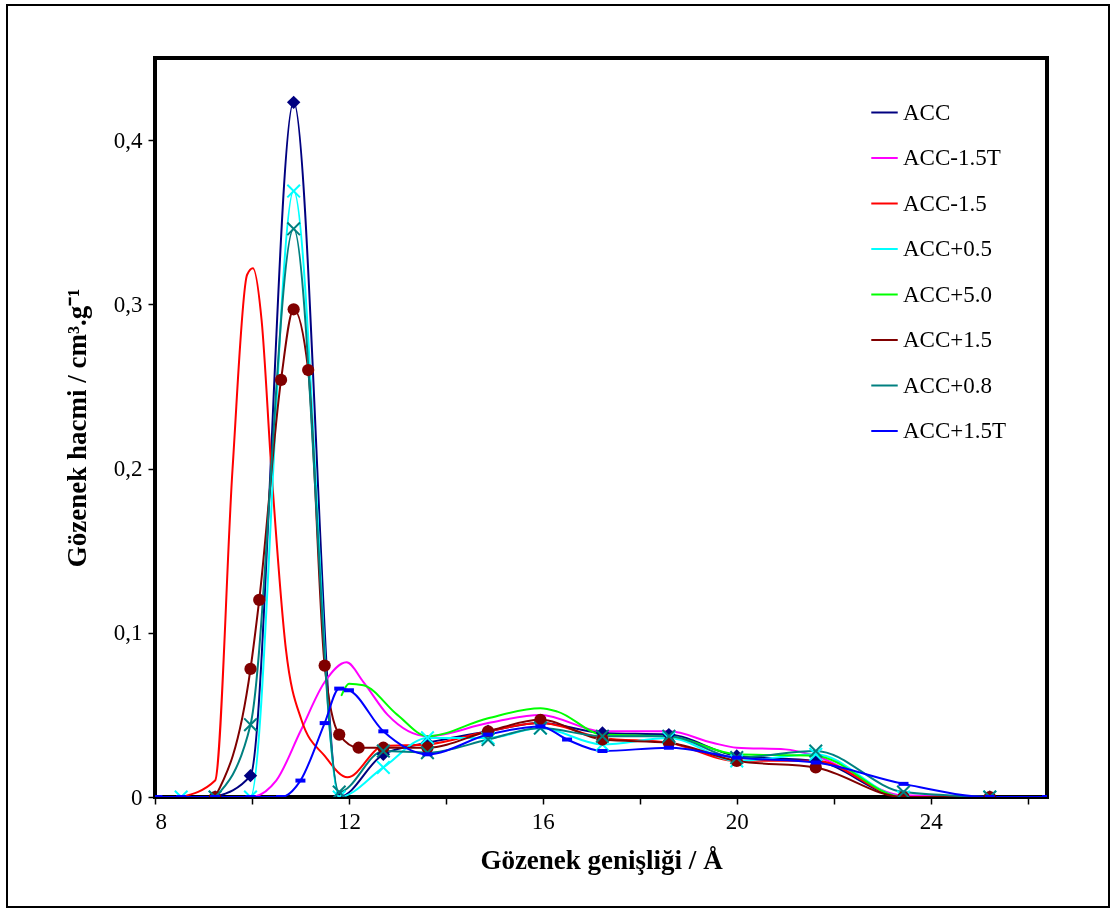 The image size is (1120, 914). Describe the element at coordinates (955, 430) in the screenshot. I see `legend-label: ACC+1.5T` at that location.